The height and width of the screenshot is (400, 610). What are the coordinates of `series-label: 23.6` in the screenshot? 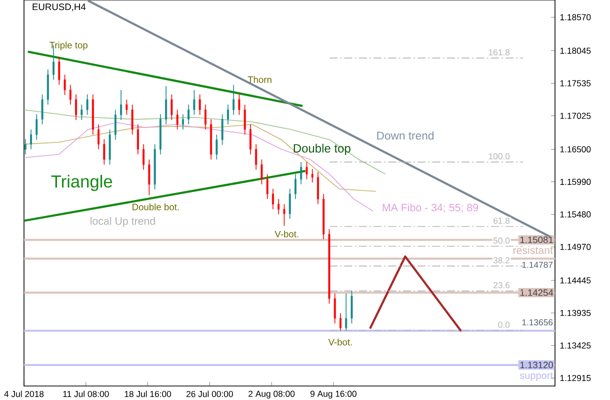 It's located at (502, 285).